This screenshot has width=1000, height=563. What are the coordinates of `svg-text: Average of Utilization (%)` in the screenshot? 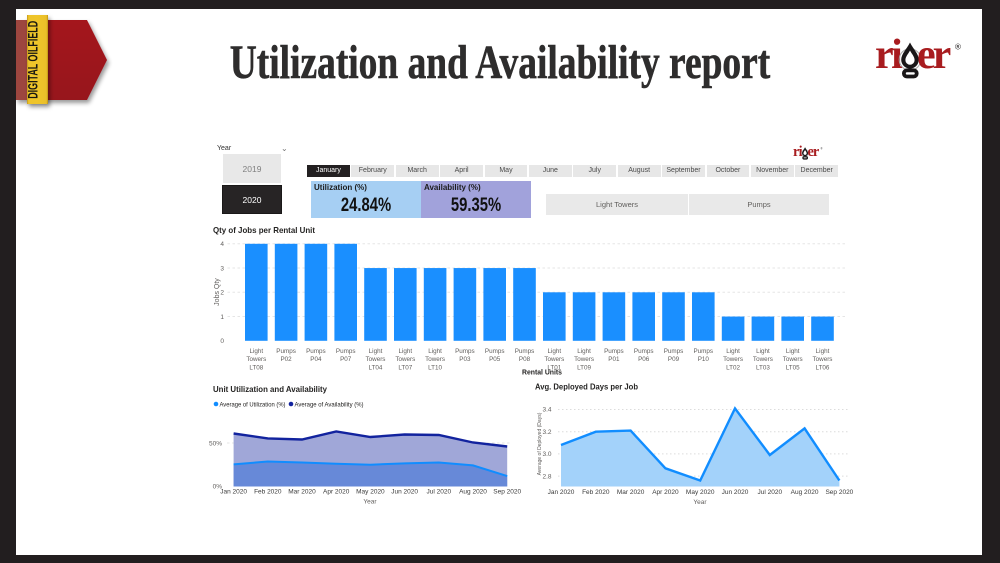 It's located at (253, 404).